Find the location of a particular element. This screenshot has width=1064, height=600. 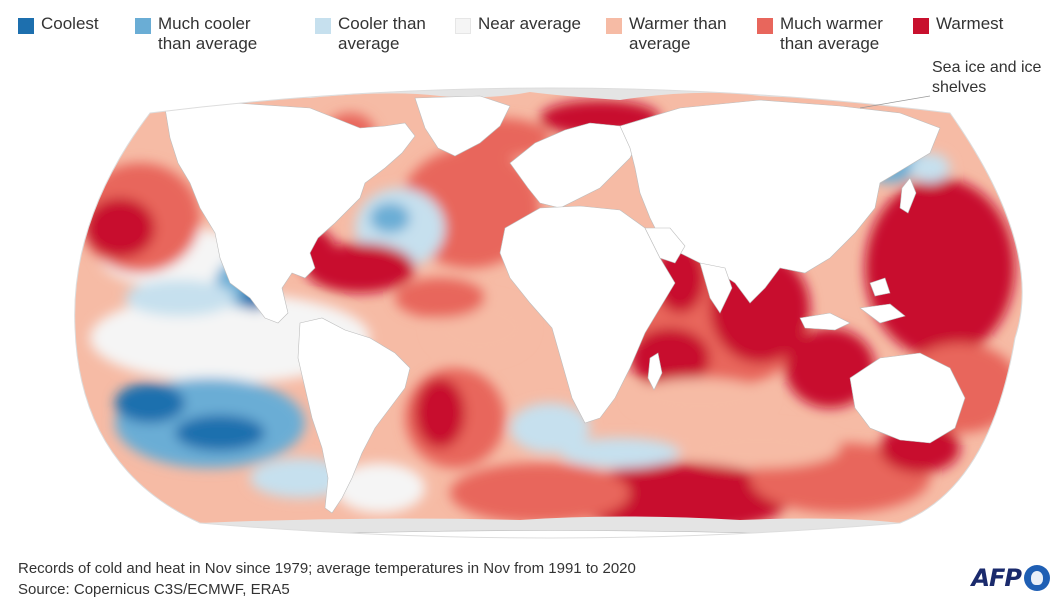

legend-swatch-much-warmer is located at coordinates (765, 26).